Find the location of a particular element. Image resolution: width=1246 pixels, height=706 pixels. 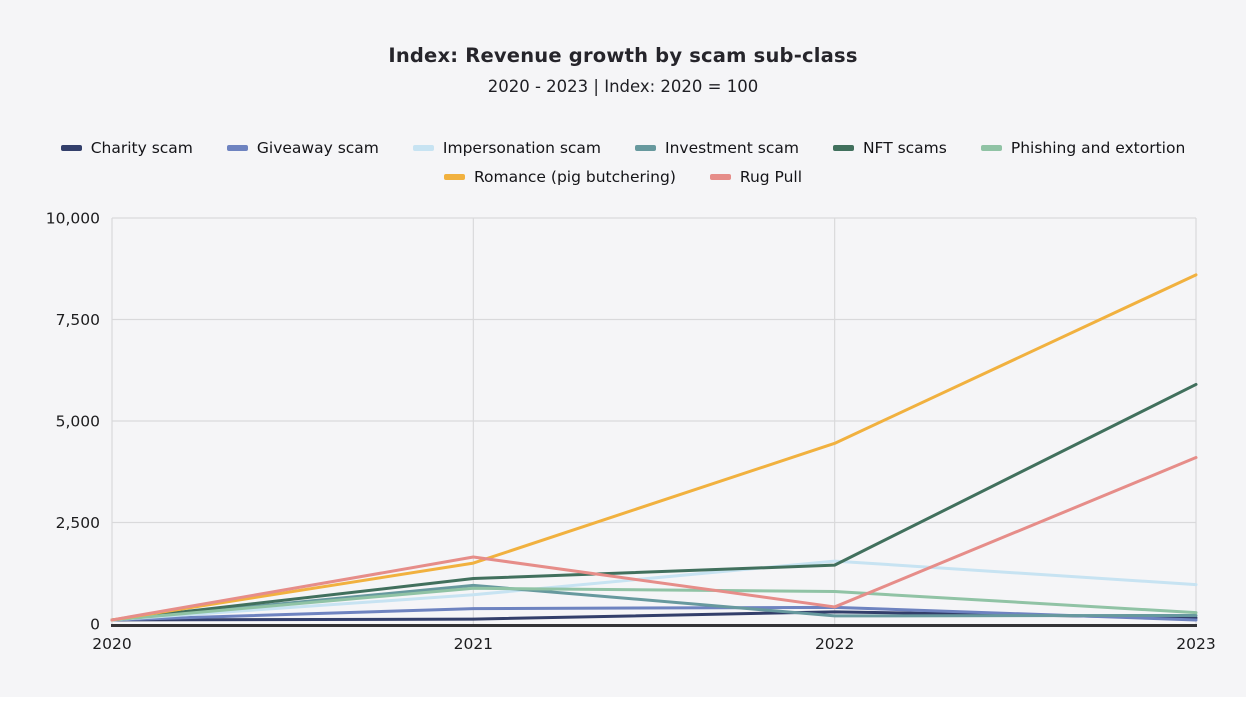

legend-item-phishing-and-extortion: Phishing and extortion is located at coordinates (1083, 148).